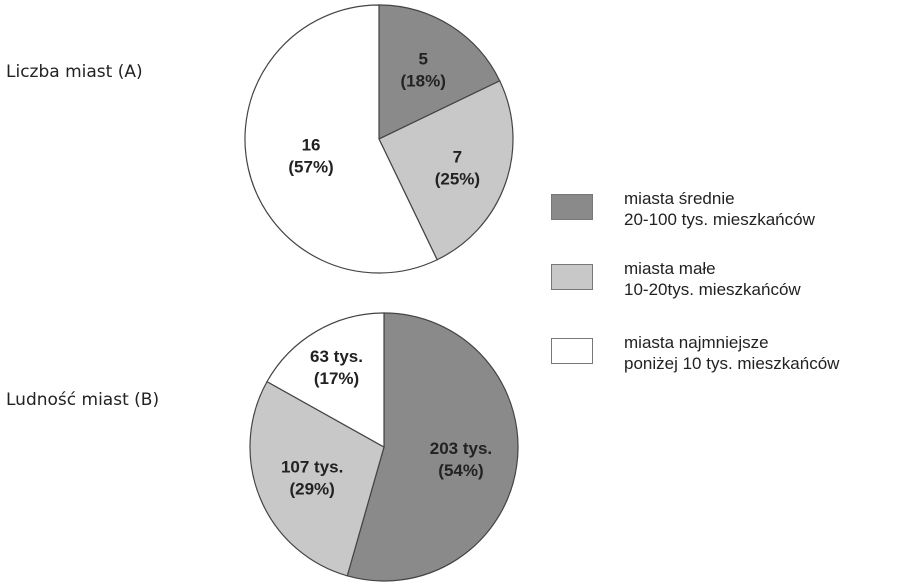 Image resolution: width=898 pixels, height=584 pixels. I want to click on legend-item-medium-line1: miasta średnie, so click(679, 198).